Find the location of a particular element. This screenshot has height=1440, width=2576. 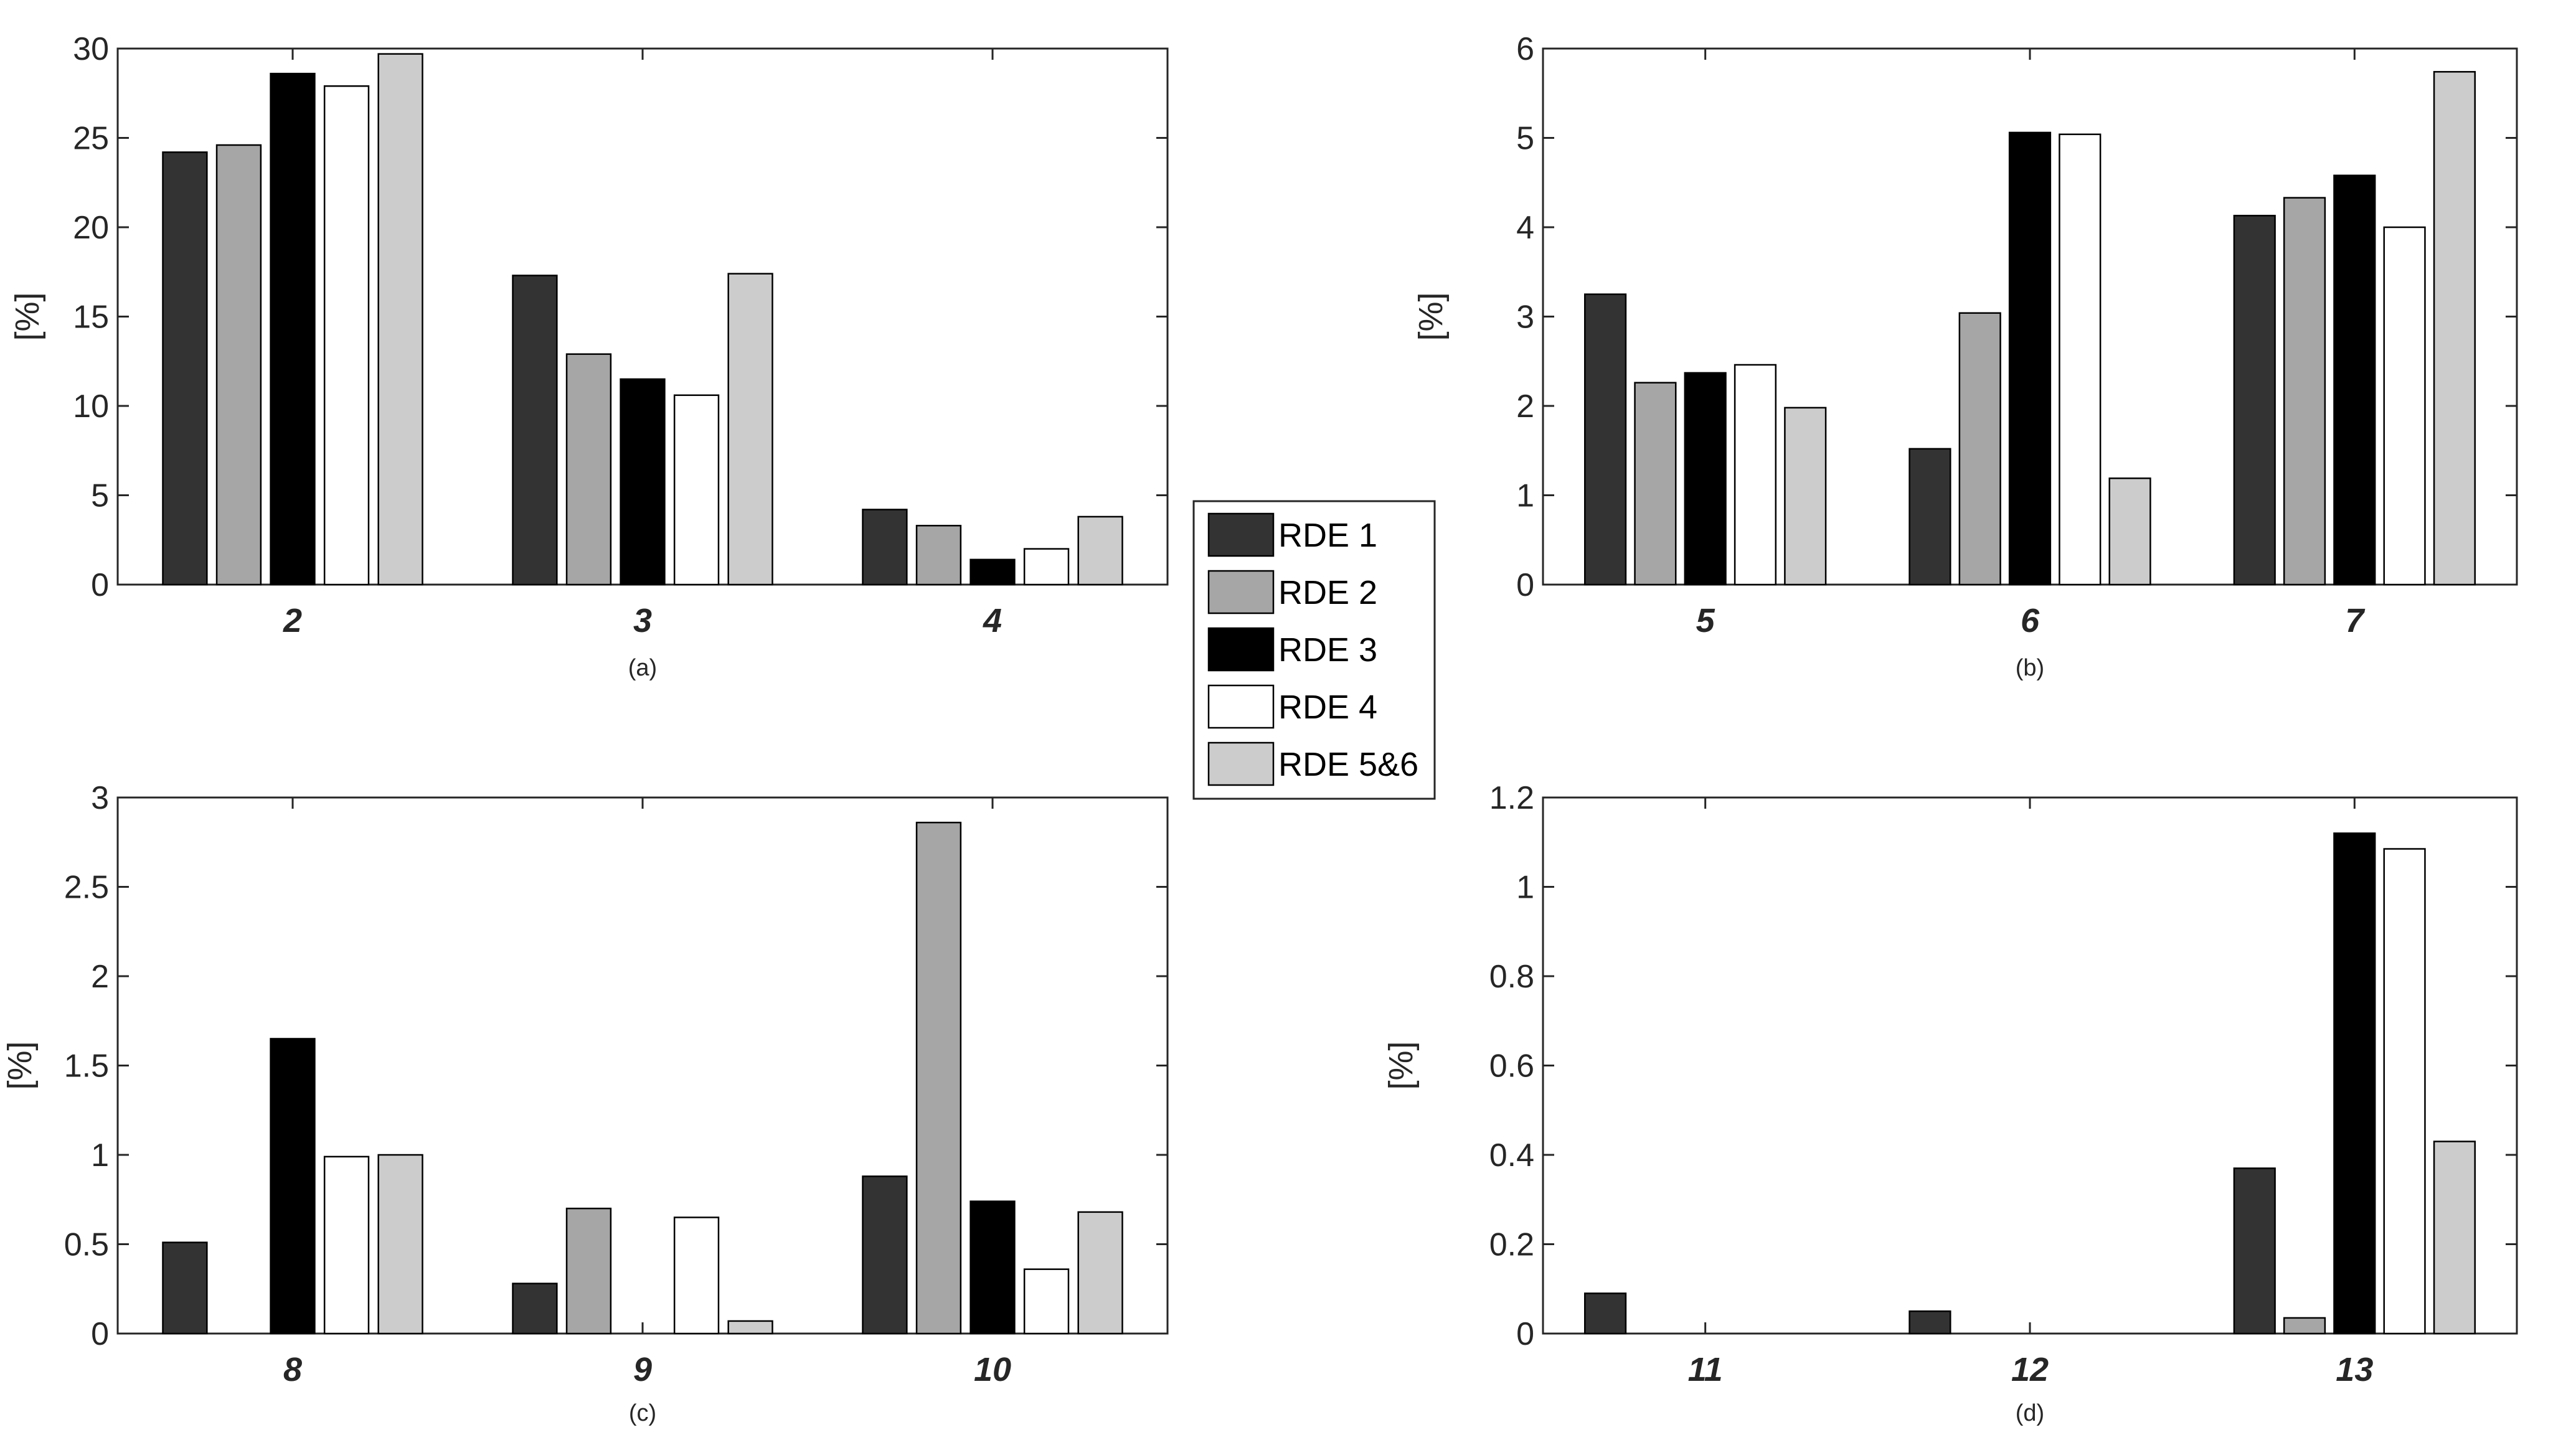

x-category-label: 3 is located at coordinates (643, 620).